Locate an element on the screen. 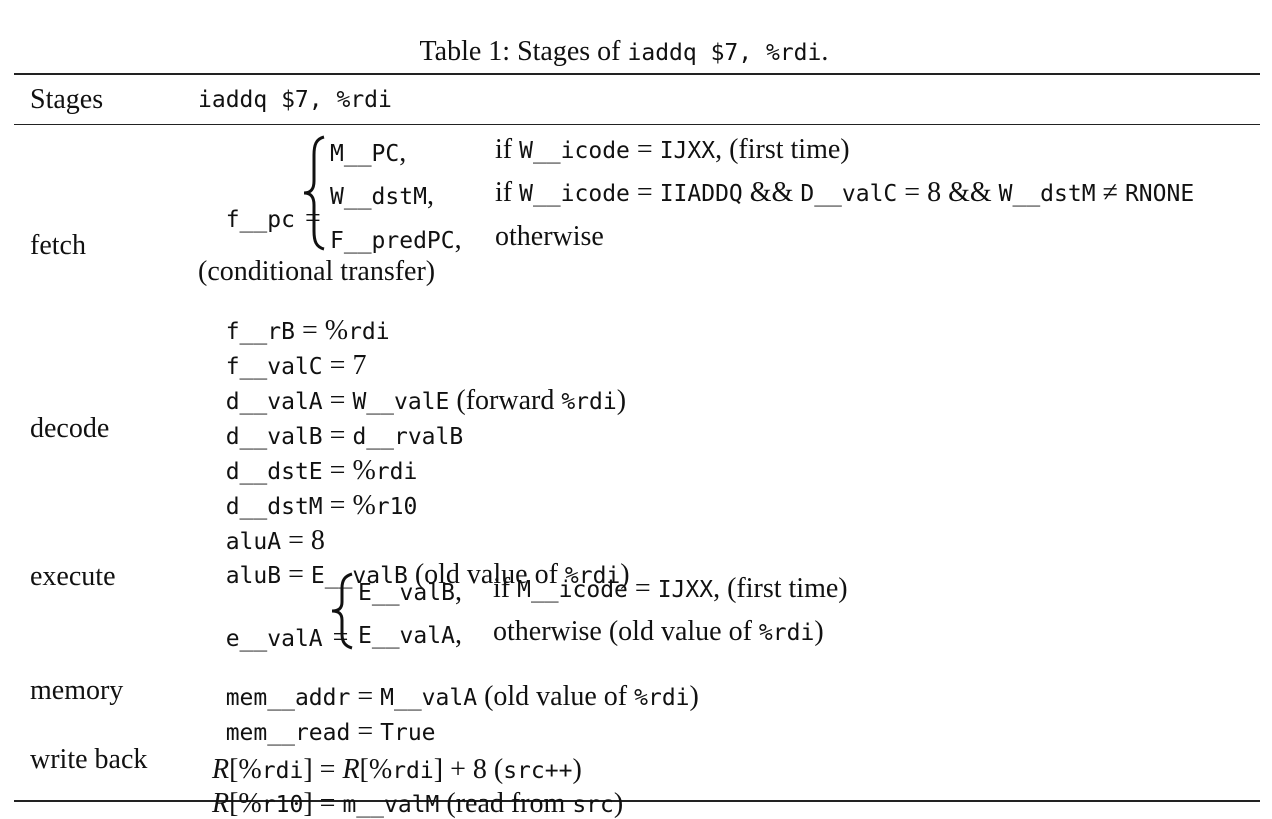  case-value-text: W__dstM is located at coordinates (378, 197).